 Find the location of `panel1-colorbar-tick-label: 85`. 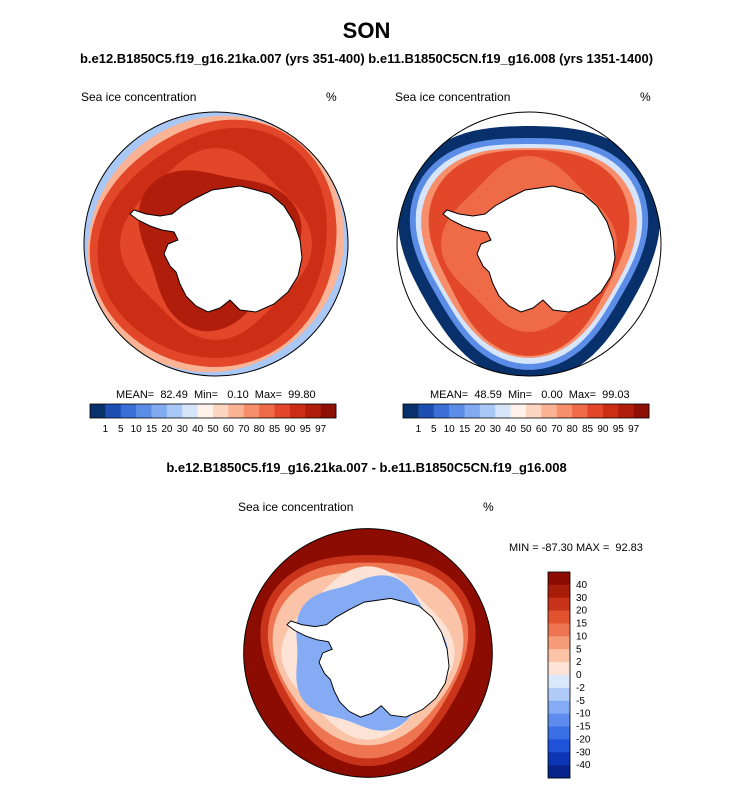

panel1-colorbar-tick-label: 85 is located at coordinates (275, 429).